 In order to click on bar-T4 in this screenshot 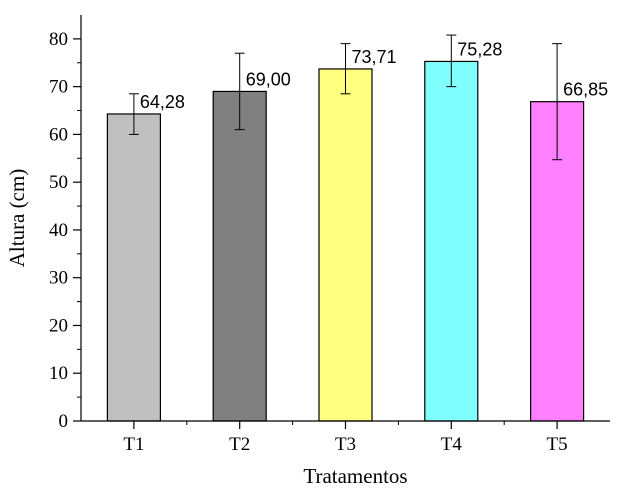, I will do `click(451, 241)`.